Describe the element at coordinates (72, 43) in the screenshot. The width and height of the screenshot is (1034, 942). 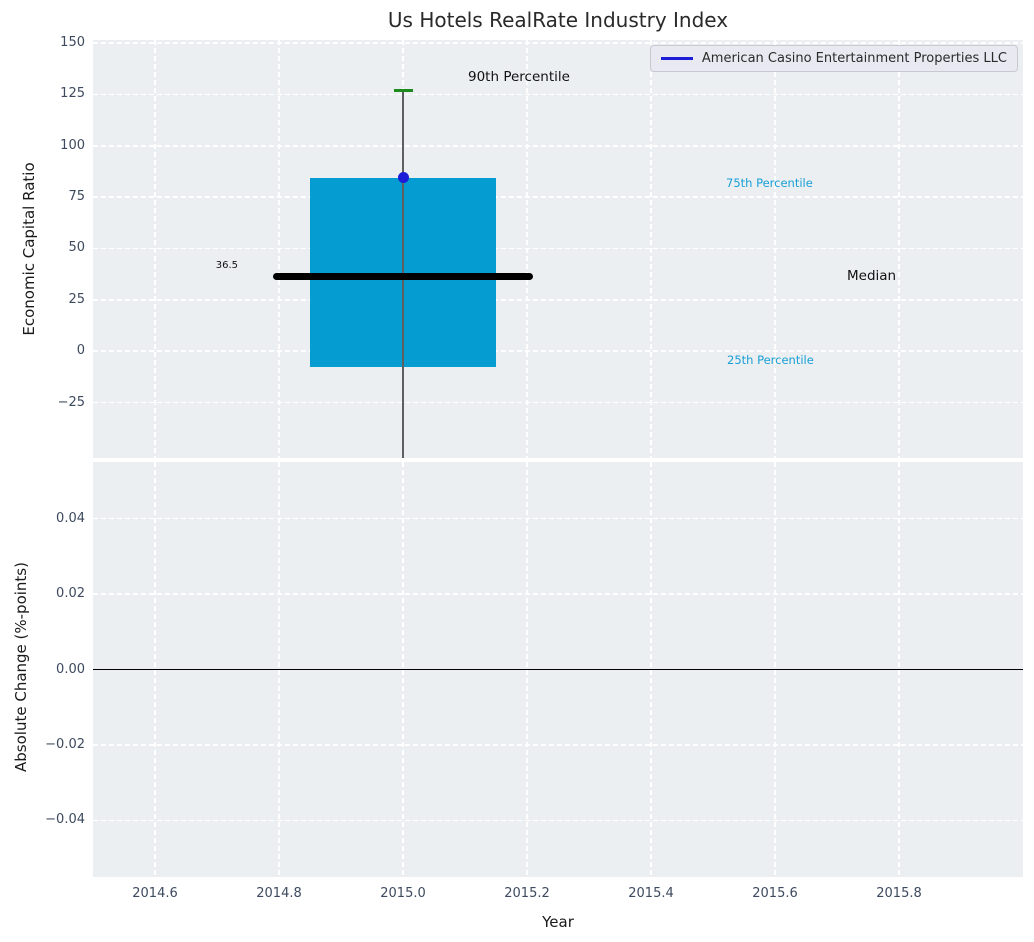
I see `y-tick-label-top: 150` at that location.